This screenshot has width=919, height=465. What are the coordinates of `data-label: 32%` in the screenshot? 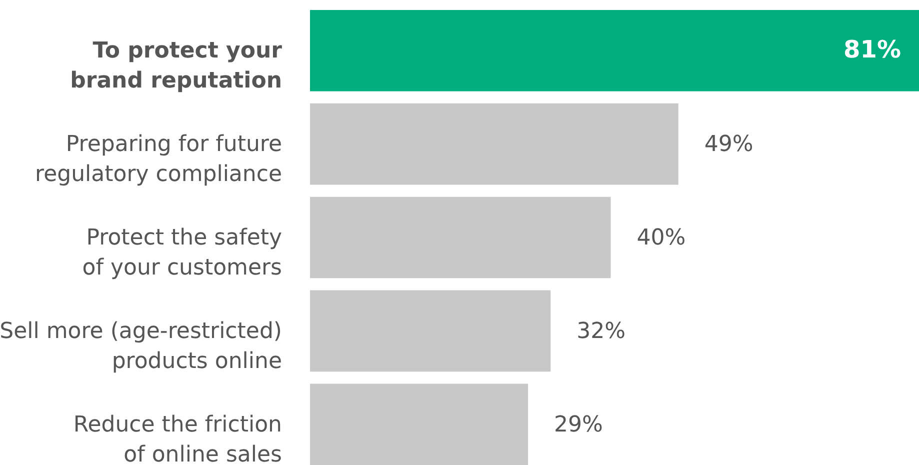 It's located at (601, 331).